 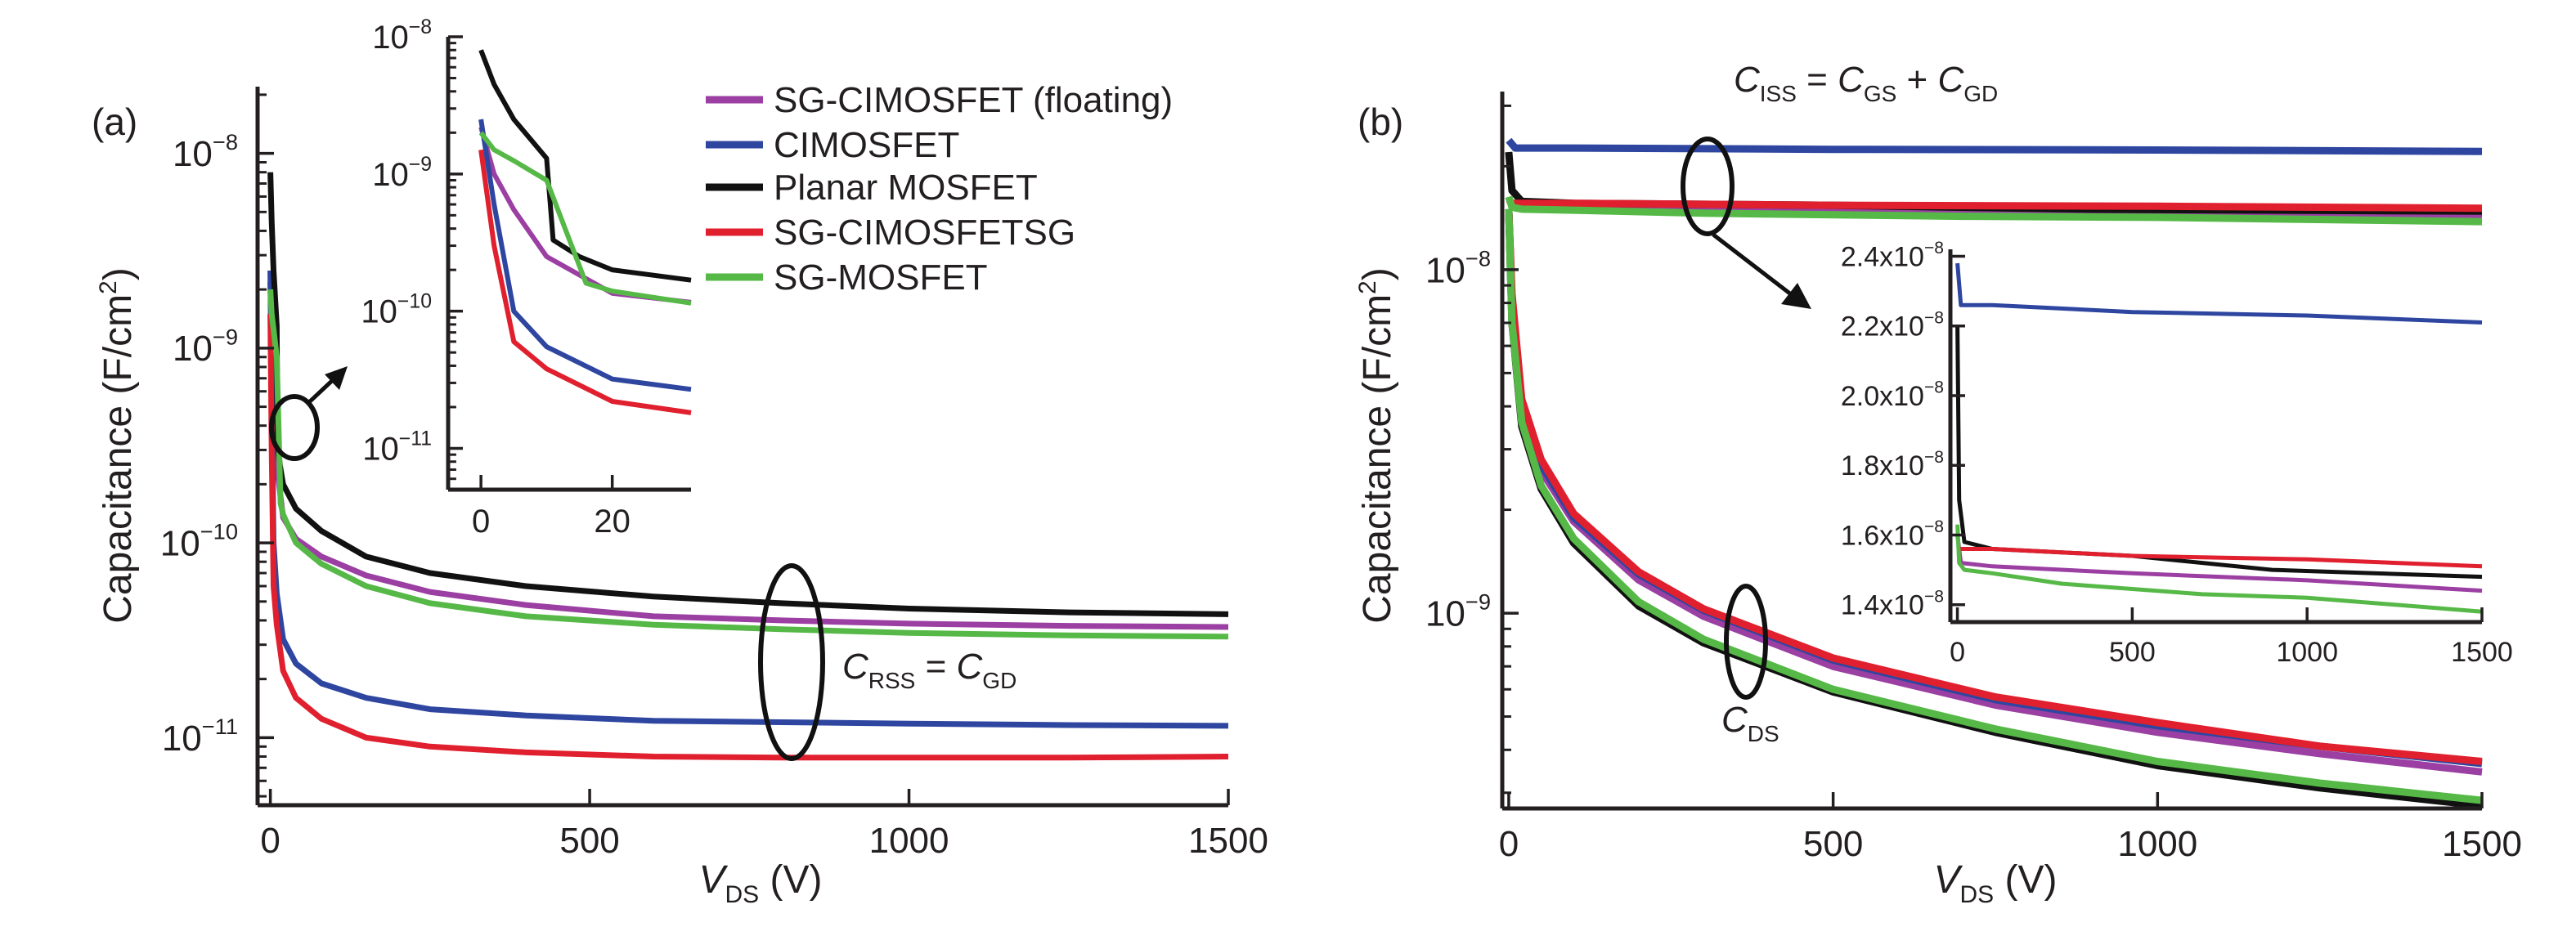 I want to click on crss-annotation: CRSS = CGD, so click(x=887, y=662).